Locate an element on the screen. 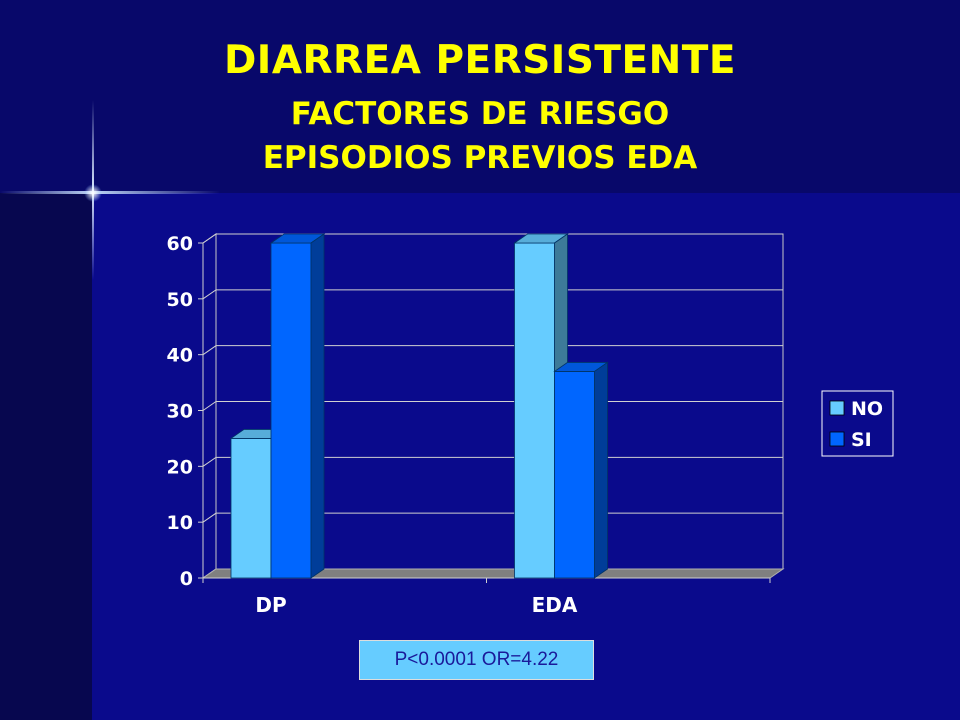  y-tick-label: 50 is located at coordinates (180, 300).